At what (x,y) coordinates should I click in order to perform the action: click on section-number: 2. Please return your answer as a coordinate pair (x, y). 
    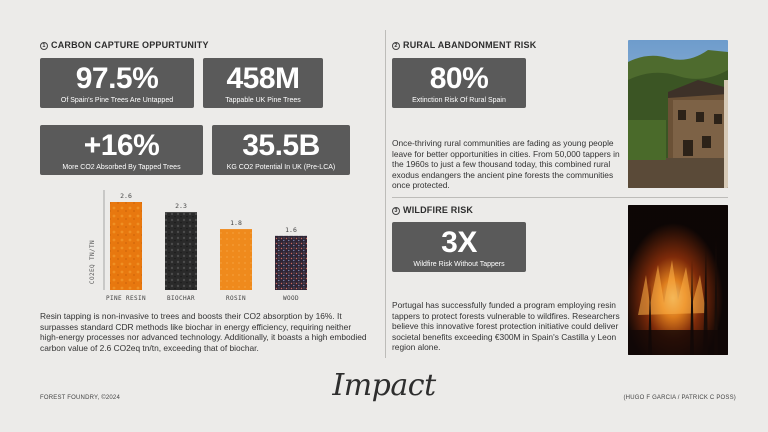
    Looking at the image, I should click on (396, 46).